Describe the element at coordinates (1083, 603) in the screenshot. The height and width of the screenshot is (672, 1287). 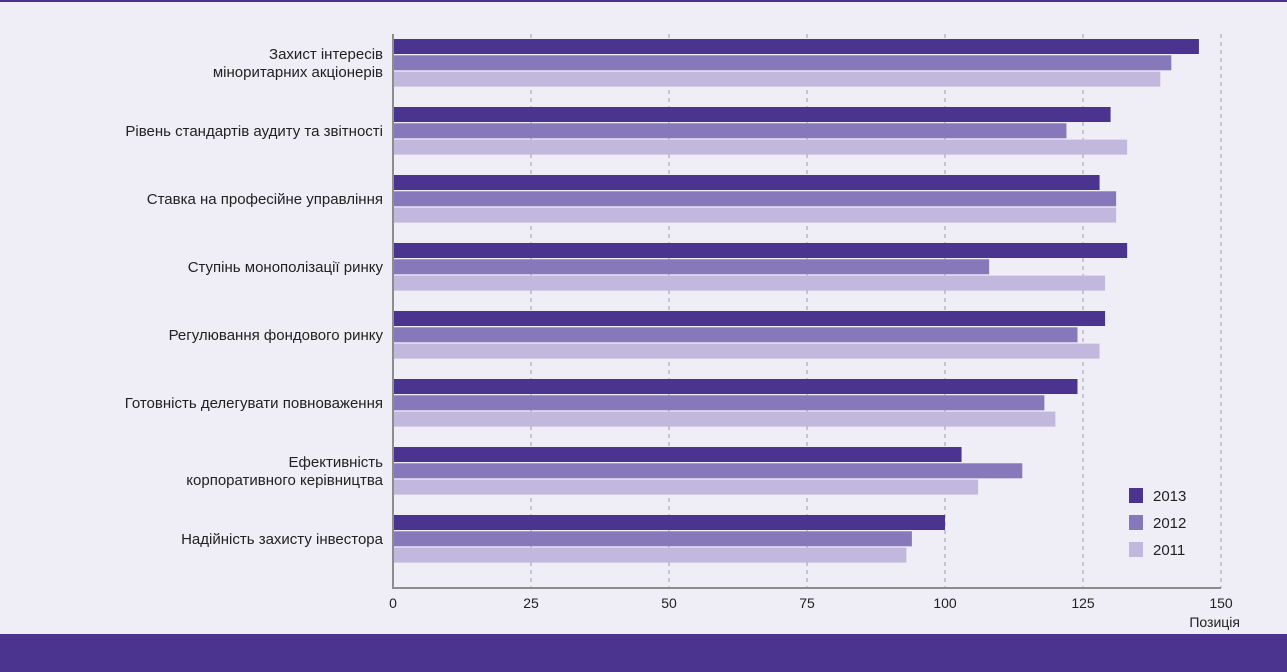
I see `x-tick-label: 125` at that location.